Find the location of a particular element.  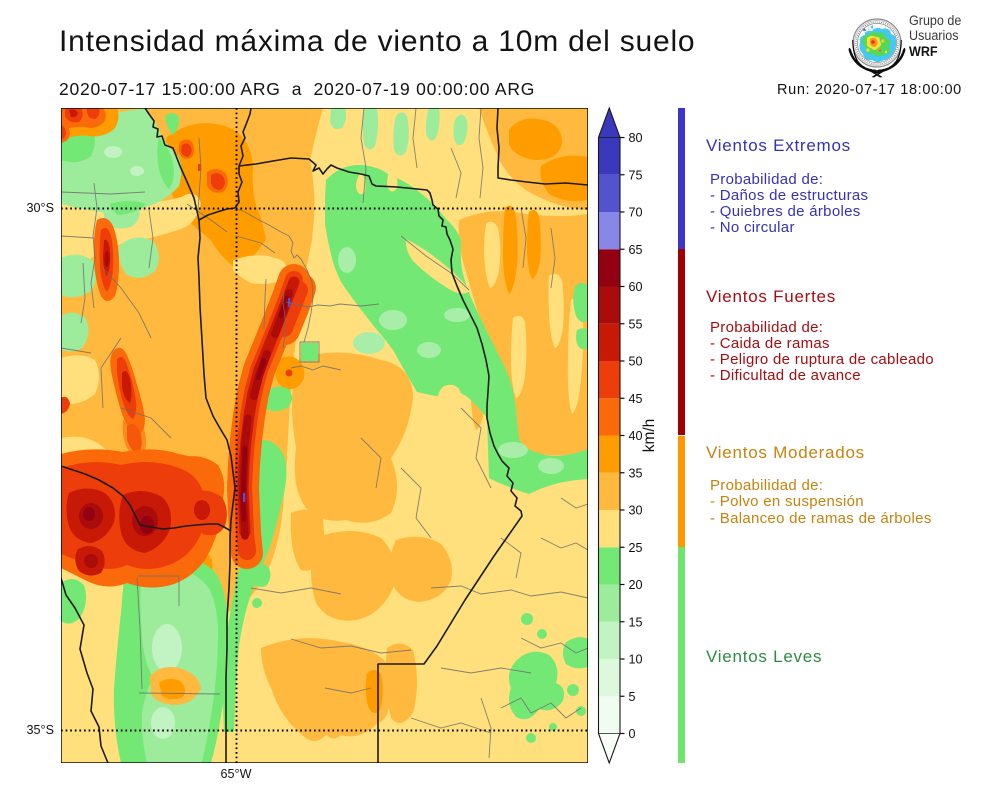

svg-text: km/h is located at coordinates (649, 436).